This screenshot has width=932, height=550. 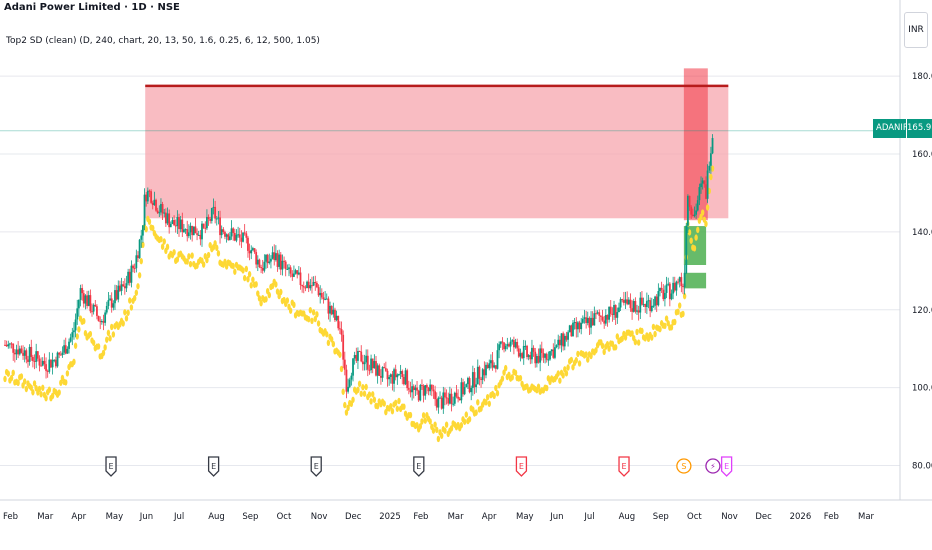 I want to click on x-tick-label: Jul, so click(x=178, y=517).